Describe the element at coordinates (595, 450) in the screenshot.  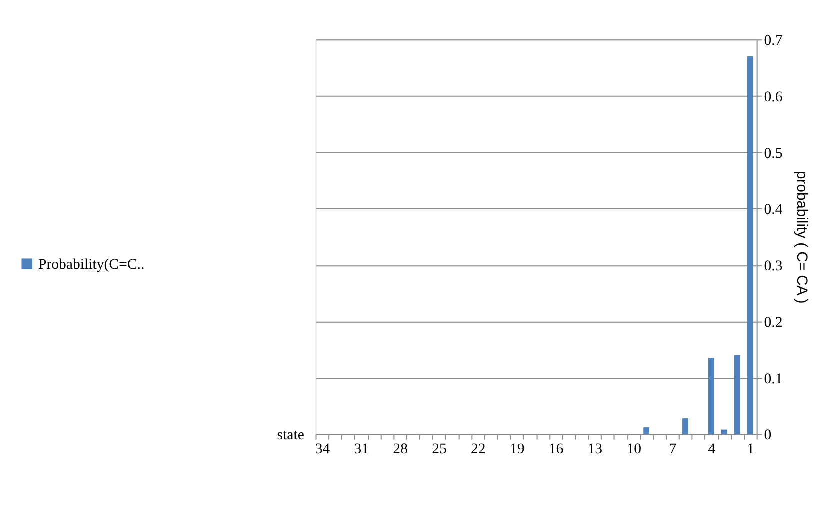
I see `x-tick-label: 13` at that location.